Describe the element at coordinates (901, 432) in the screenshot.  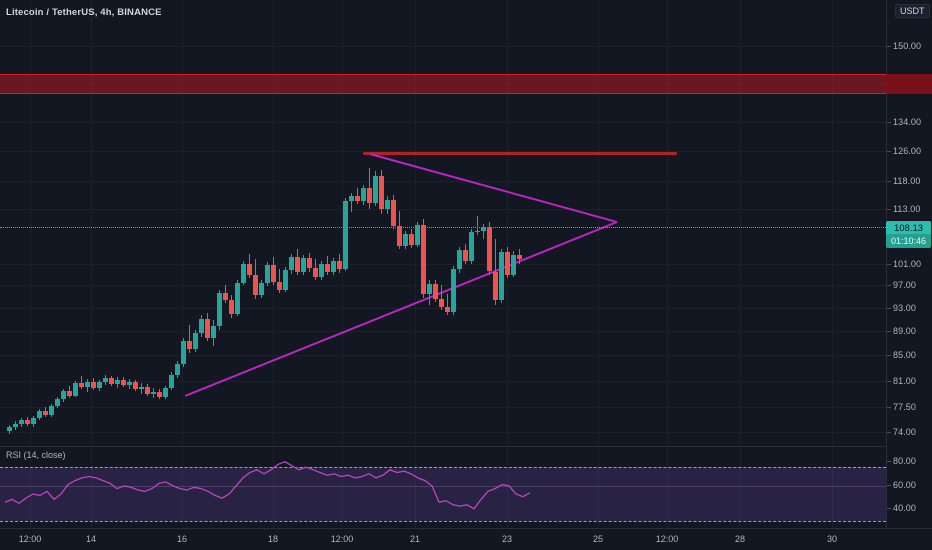
I see `price-axis-tick: 74.00` at that location.